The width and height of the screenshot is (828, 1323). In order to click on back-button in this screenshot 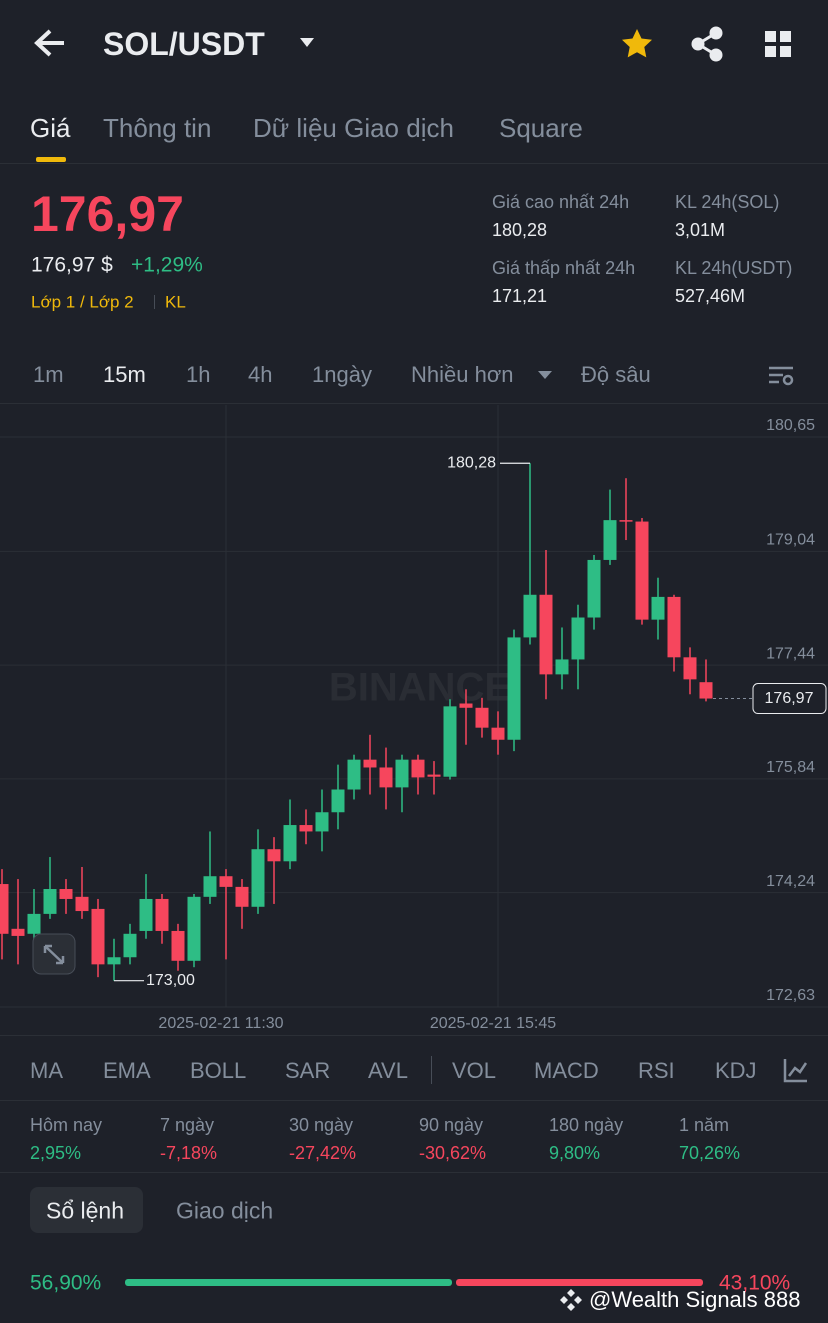, I will do `click(49, 43)`.